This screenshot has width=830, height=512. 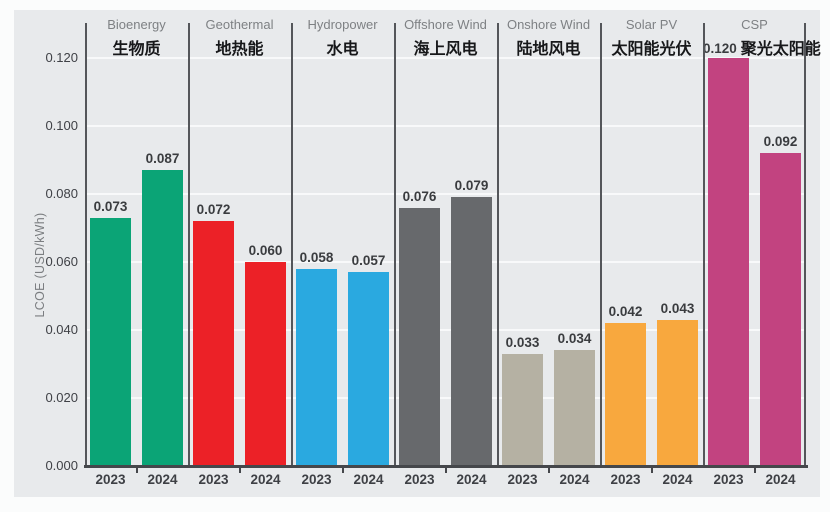 What do you see at coordinates (342, 253) in the screenshot?
I see `category-panel-hydropower: Hydropower 水电 0.058 2023 0.057 2024` at bounding box center [342, 253].